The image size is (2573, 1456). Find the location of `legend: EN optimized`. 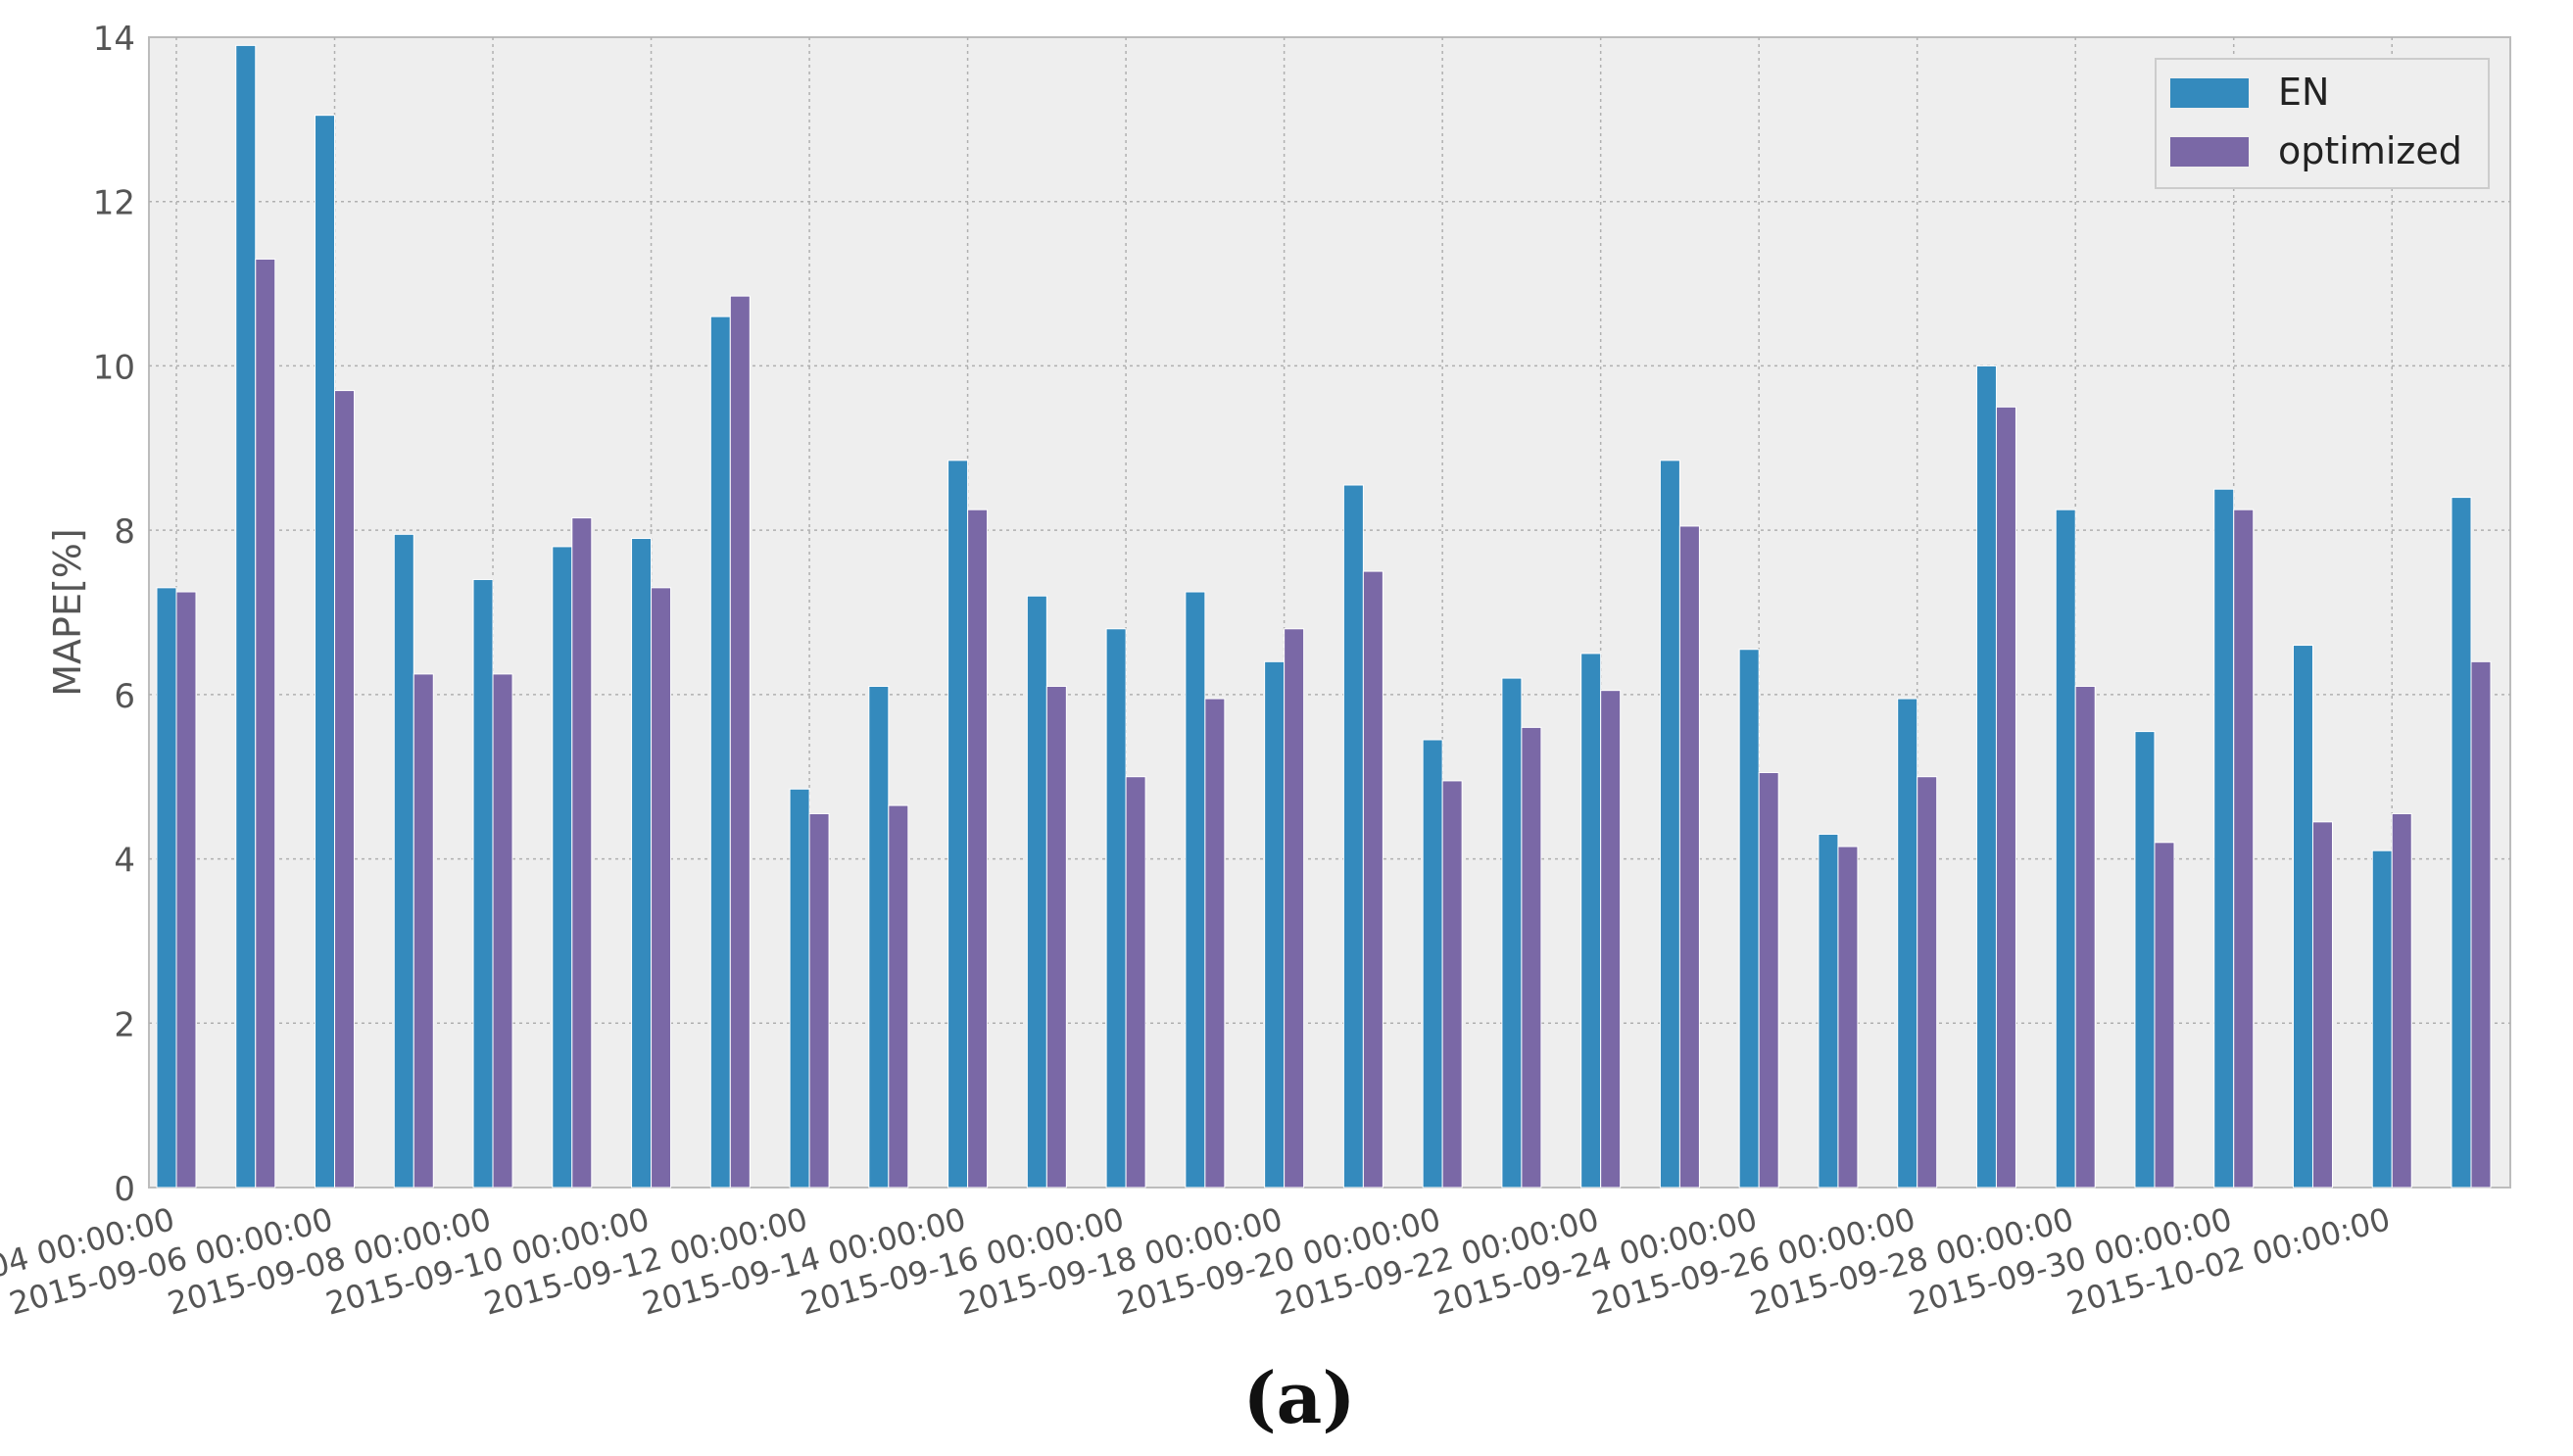

legend: EN optimized is located at coordinates (2322, 123).